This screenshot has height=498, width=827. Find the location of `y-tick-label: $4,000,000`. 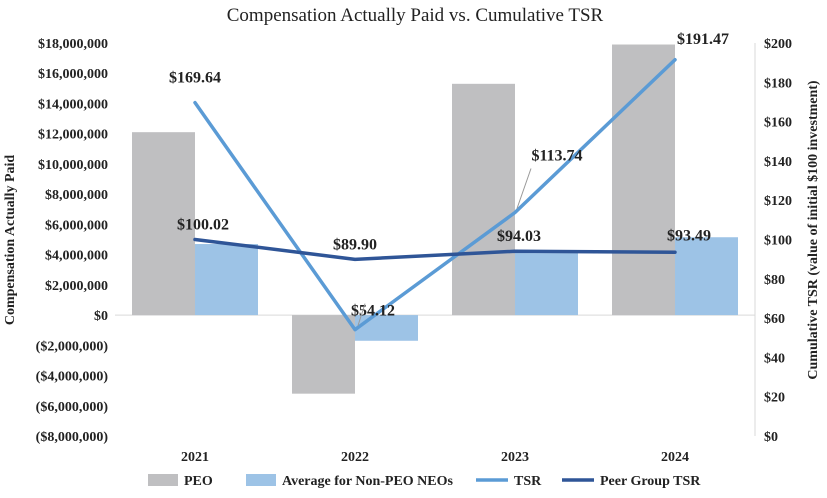

y-tick-label: $4,000,000 is located at coordinates (76, 256).